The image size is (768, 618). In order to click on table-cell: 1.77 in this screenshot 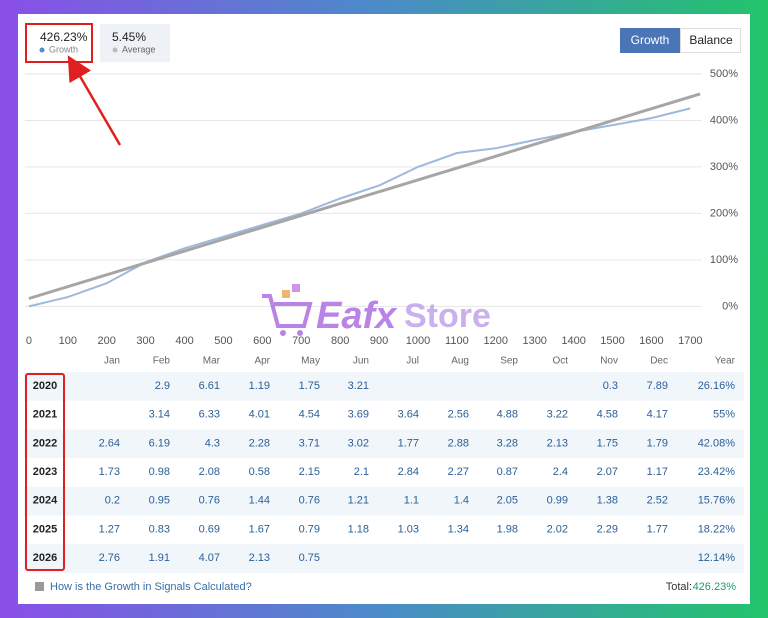, I will do `click(657, 529)`.